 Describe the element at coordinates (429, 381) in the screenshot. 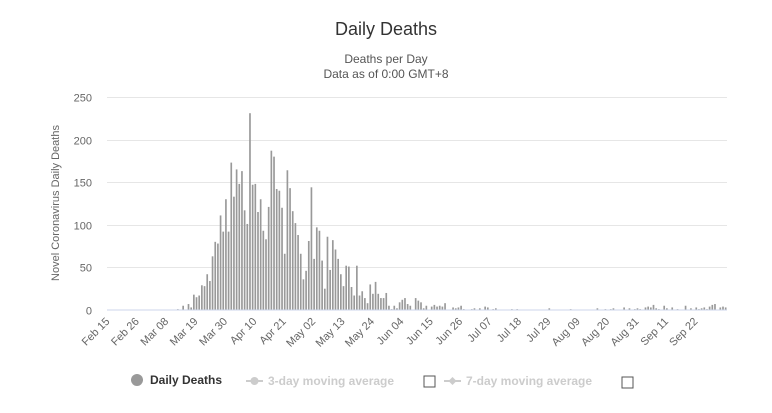

I see `checkbox-3-day-moving-average` at that location.